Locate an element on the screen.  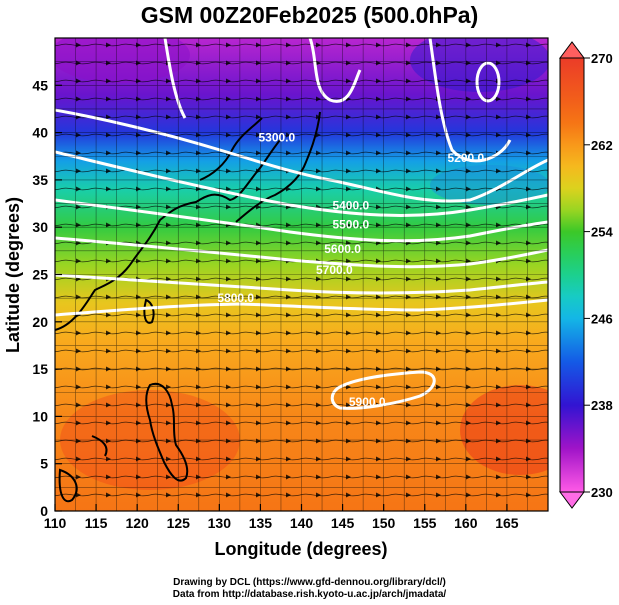
colorbar-tick-label: 238 is located at coordinates (602, 405).